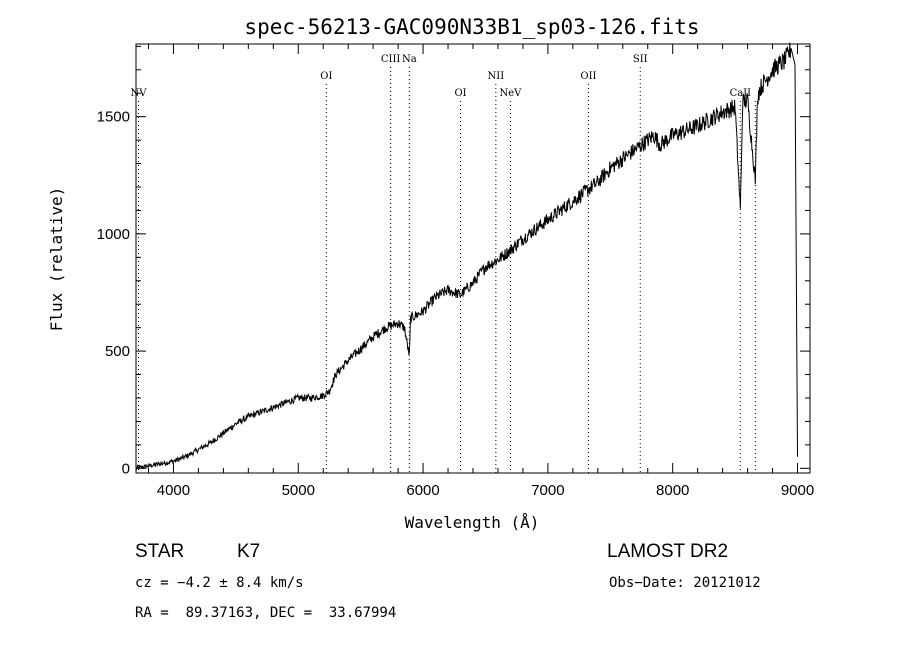  I want to click on observation-date: Obs−Date: 20121012, so click(685, 583).